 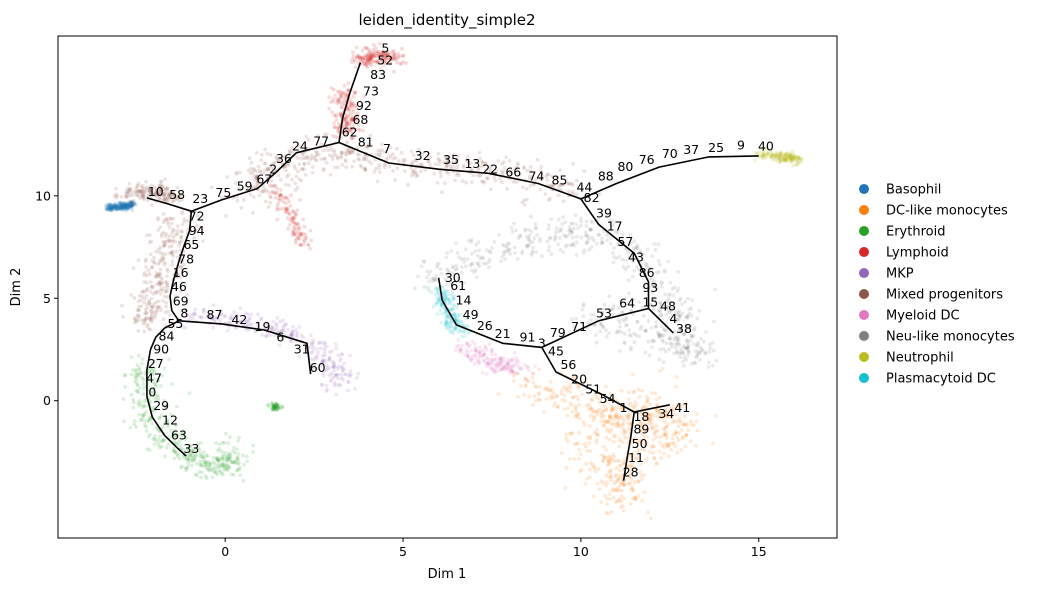 I want to click on legend-marker, so click(x=864, y=189).